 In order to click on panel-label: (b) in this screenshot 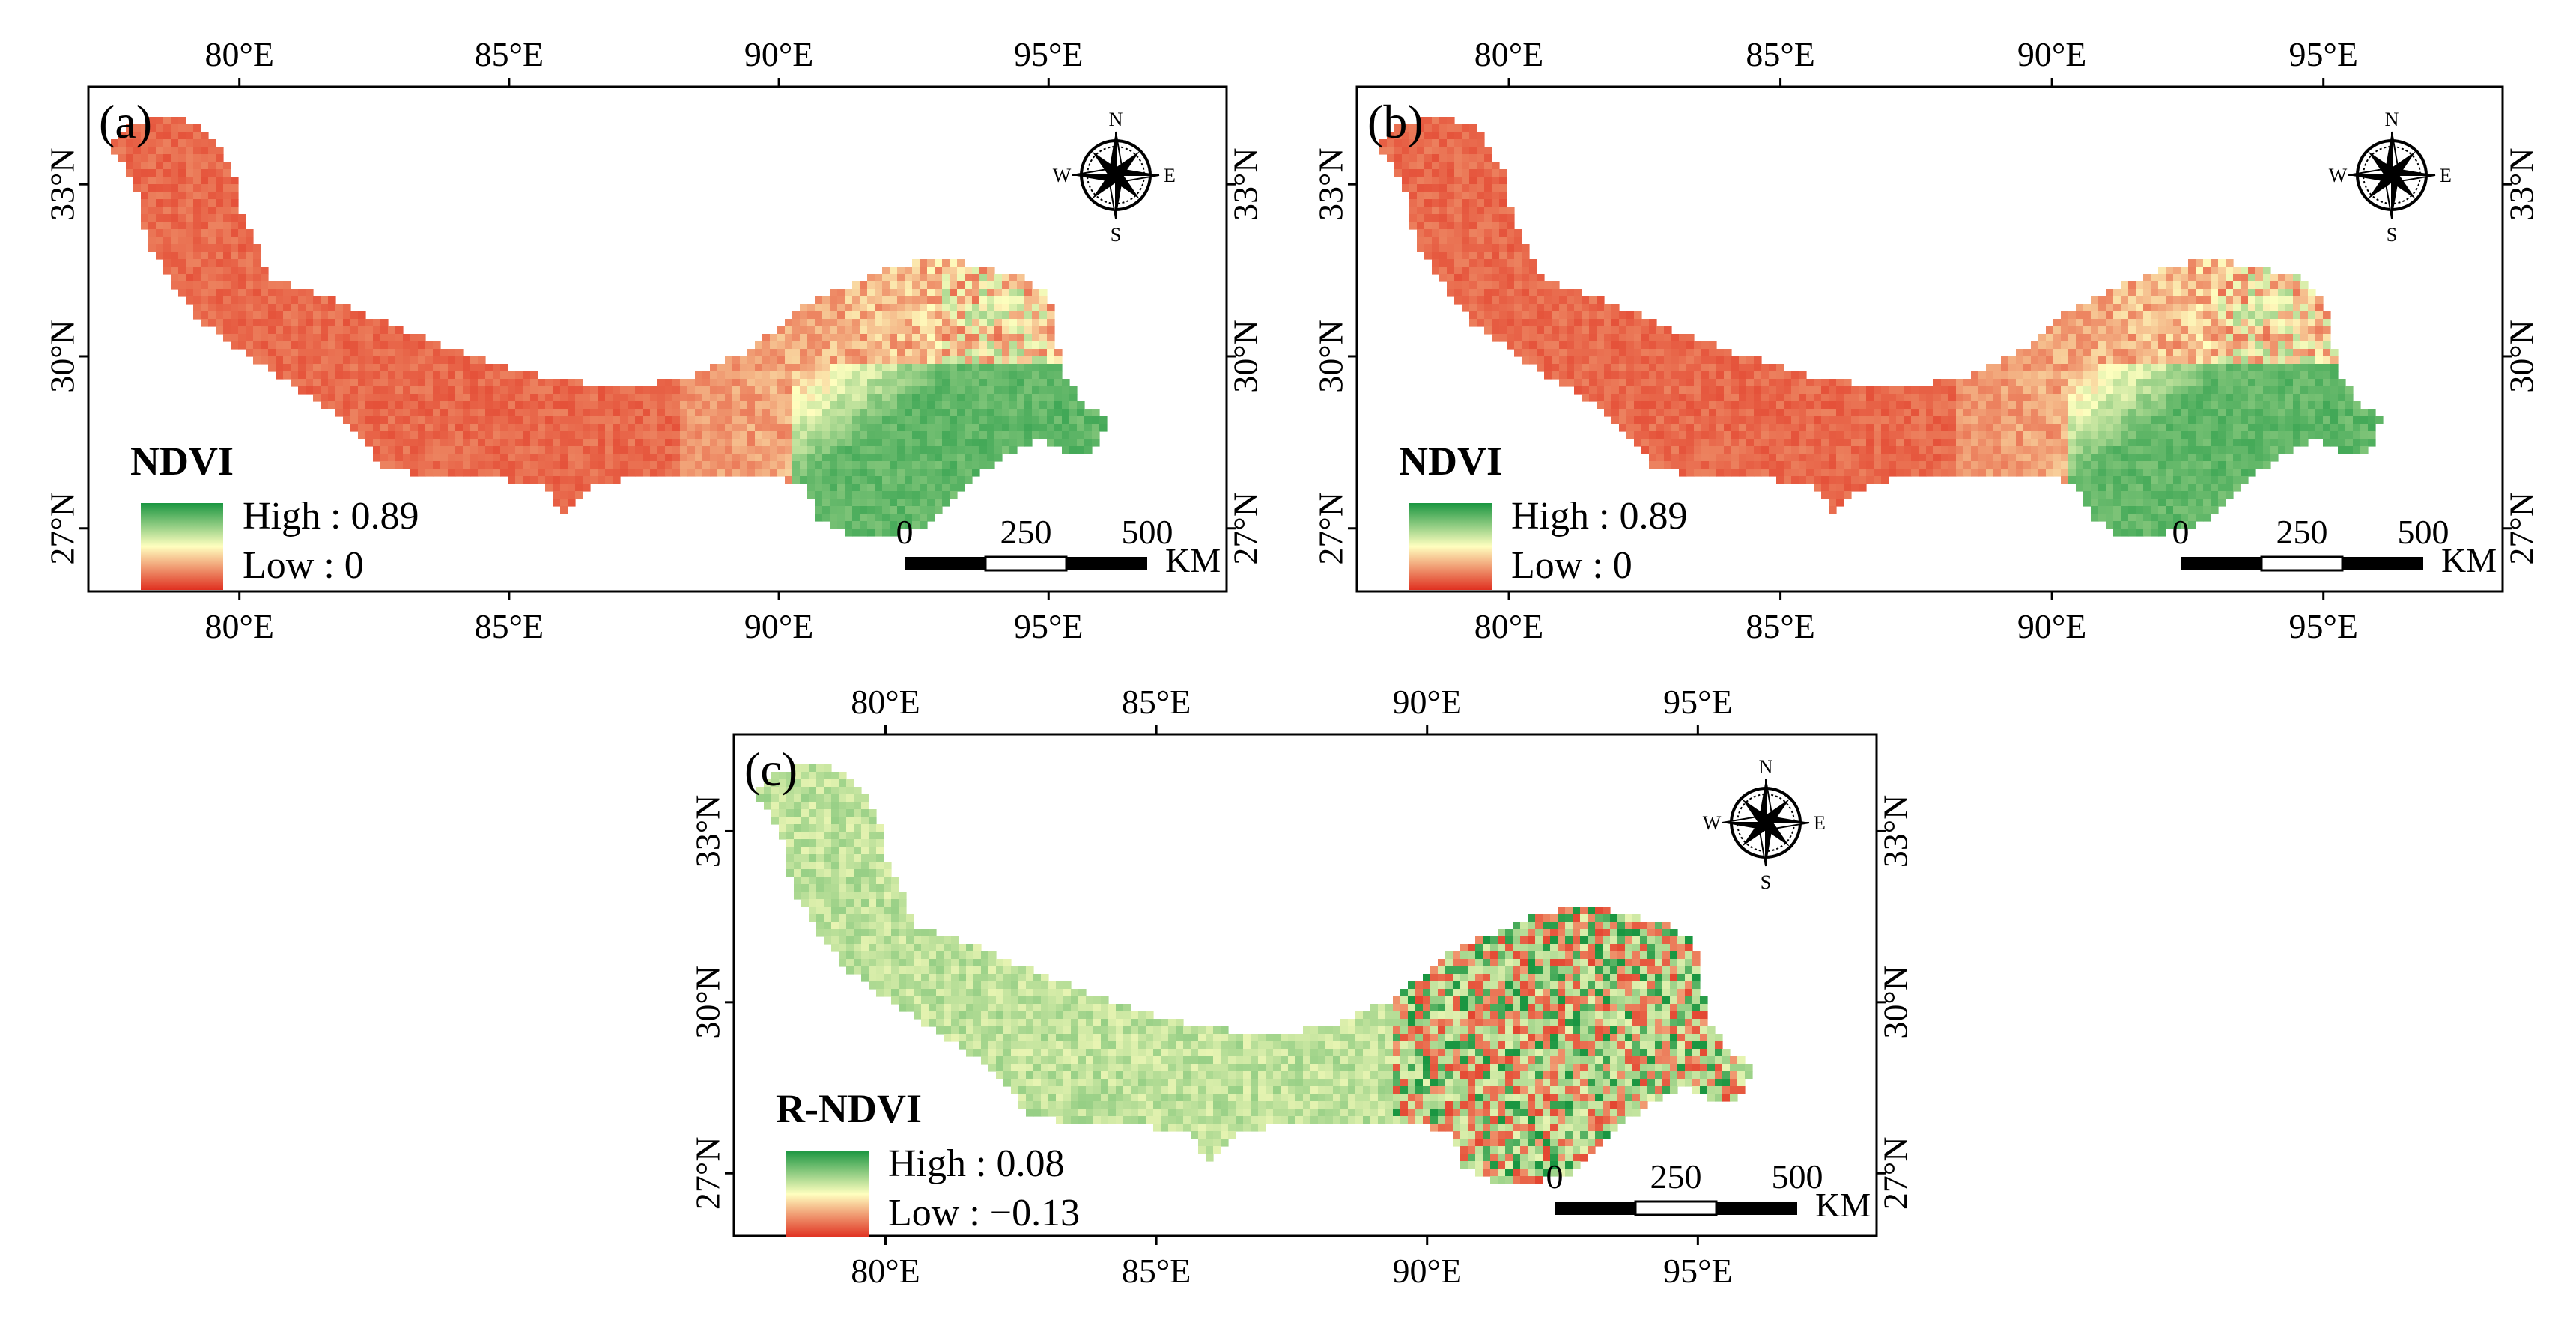, I will do `click(1395, 121)`.